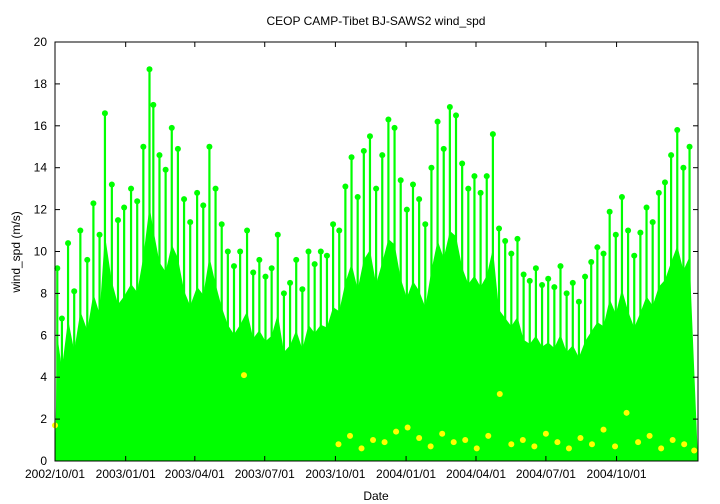 This screenshot has height=504, width=720. What do you see at coordinates (41, 252) in the screenshot?
I see `y-tick-label: 10` at bounding box center [41, 252].